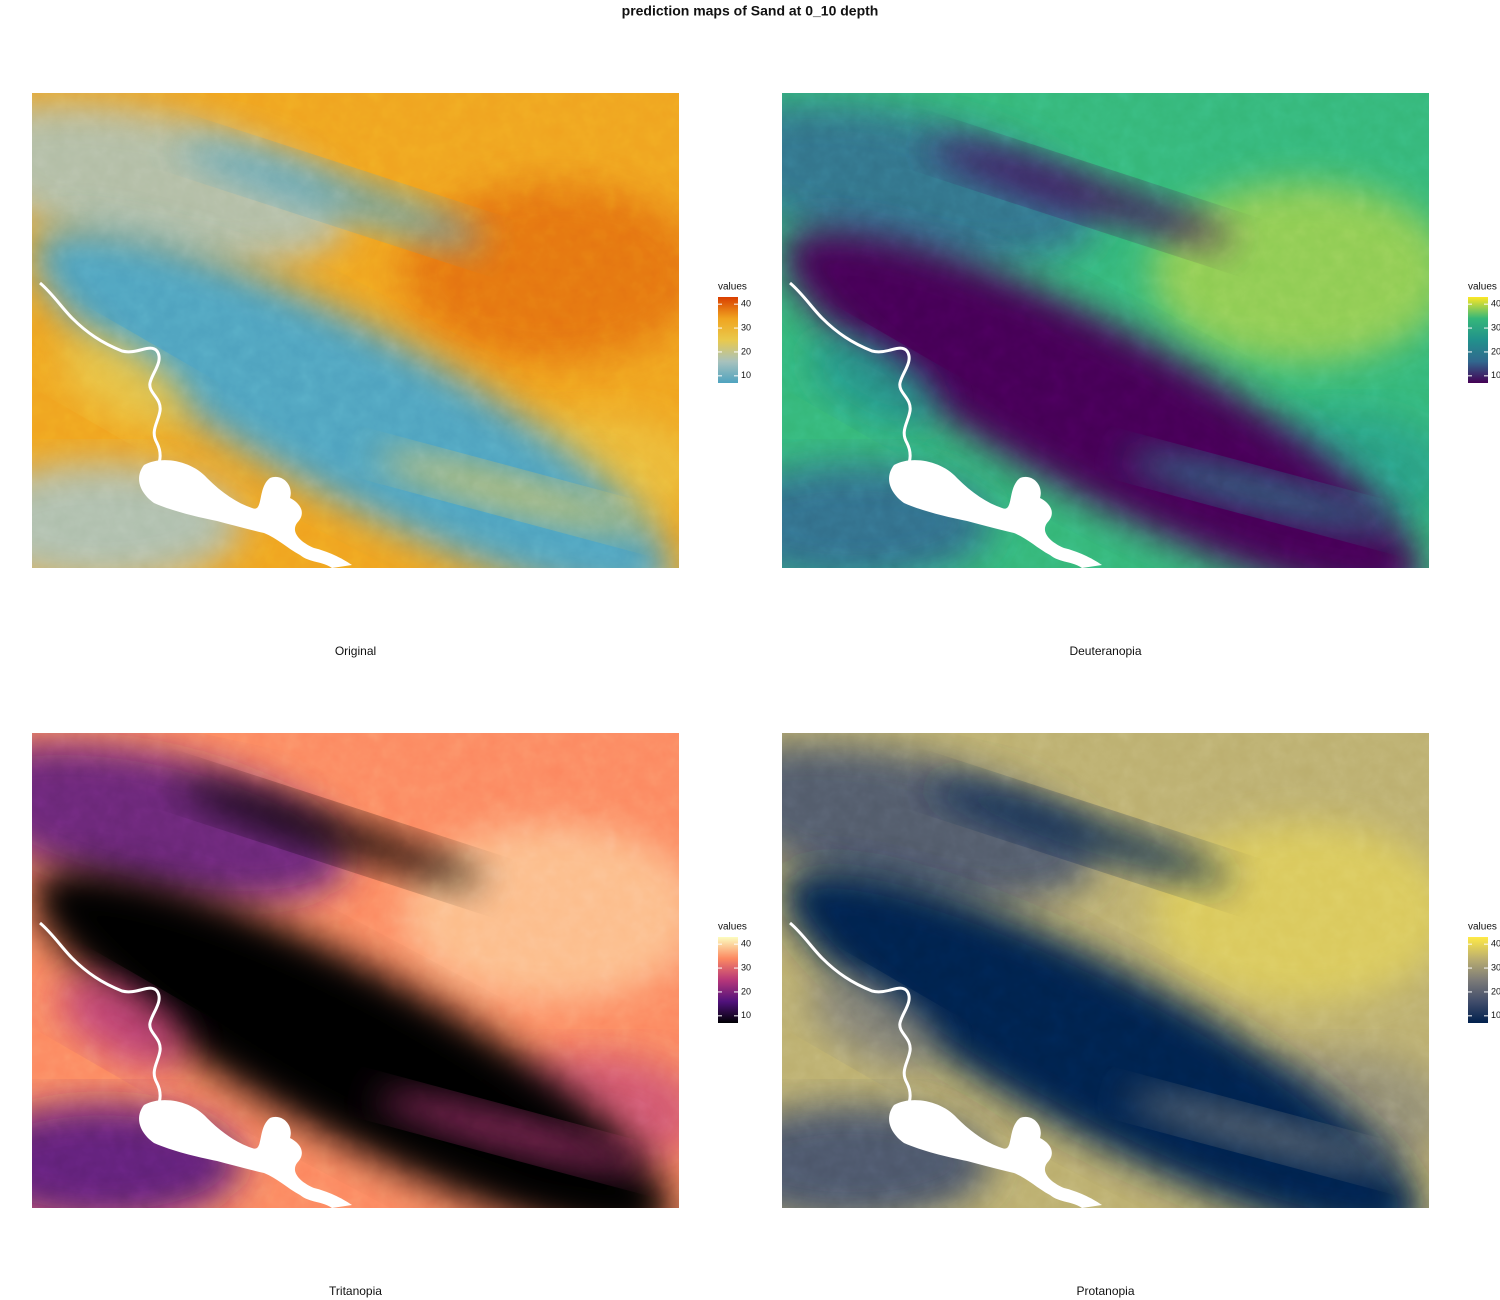 The image size is (1500, 1300). What do you see at coordinates (355, 1291) in the screenshot?
I see `map-caption: Tritanopia` at bounding box center [355, 1291].